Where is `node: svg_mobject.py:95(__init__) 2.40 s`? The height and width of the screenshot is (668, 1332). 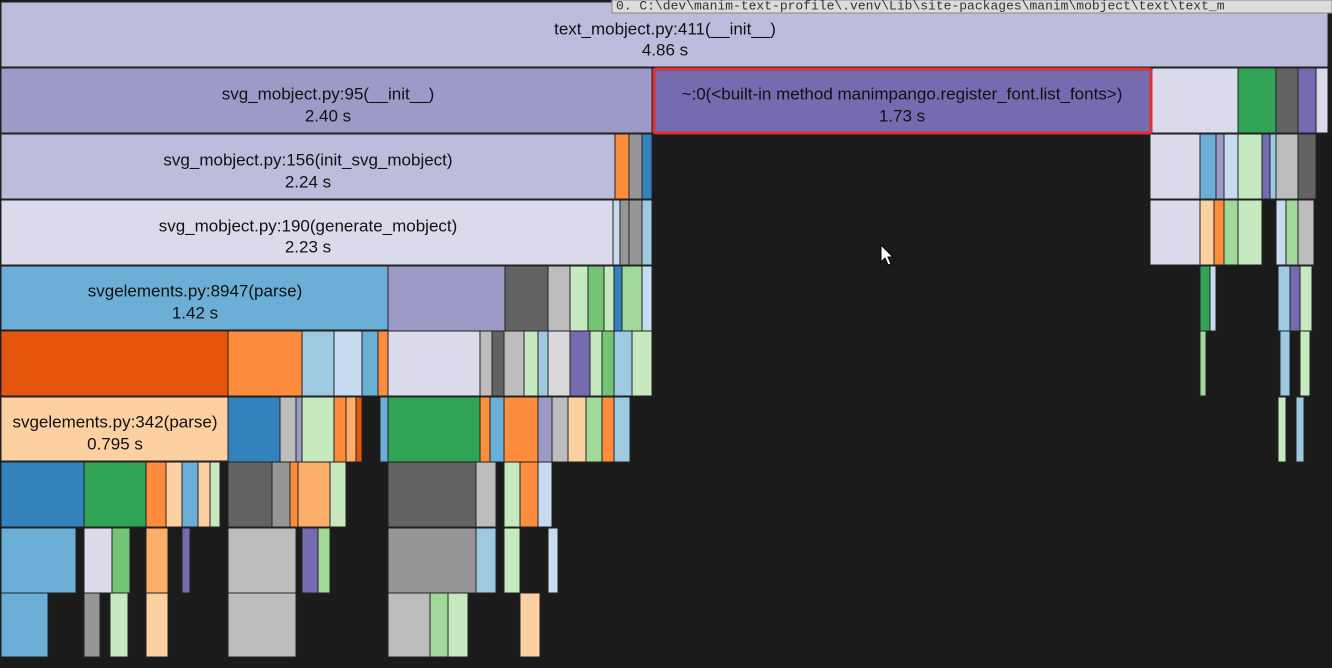 node: svg_mobject.py:95(__init__) 2.40 s is located at coordinates (326, 100).